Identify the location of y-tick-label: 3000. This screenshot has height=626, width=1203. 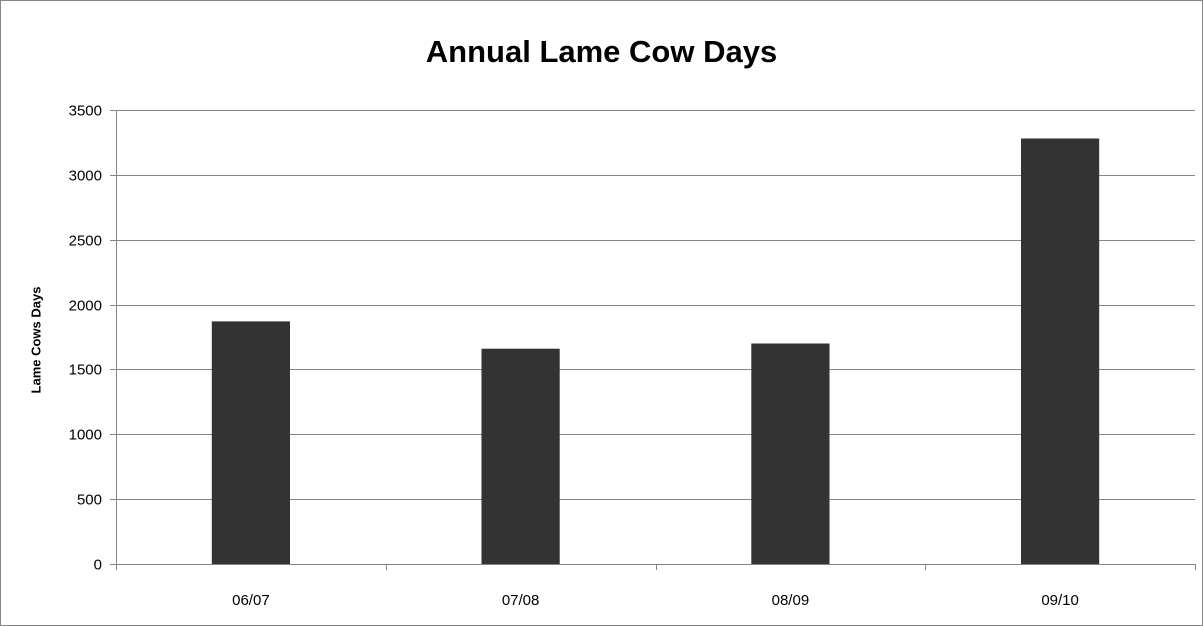
(85, 176).